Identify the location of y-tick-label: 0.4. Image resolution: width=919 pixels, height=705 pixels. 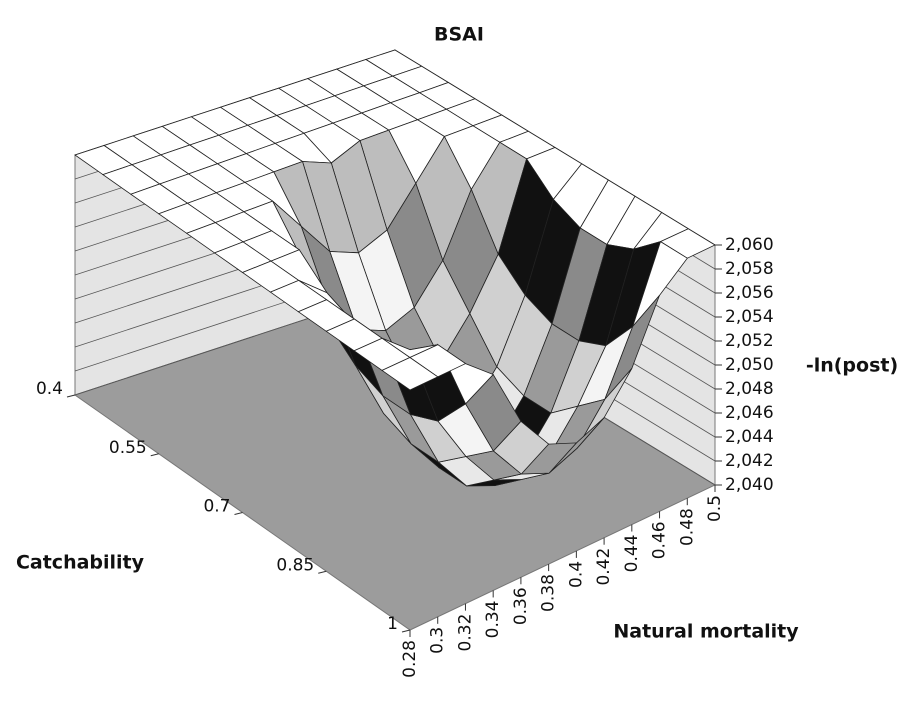
(49, 389).